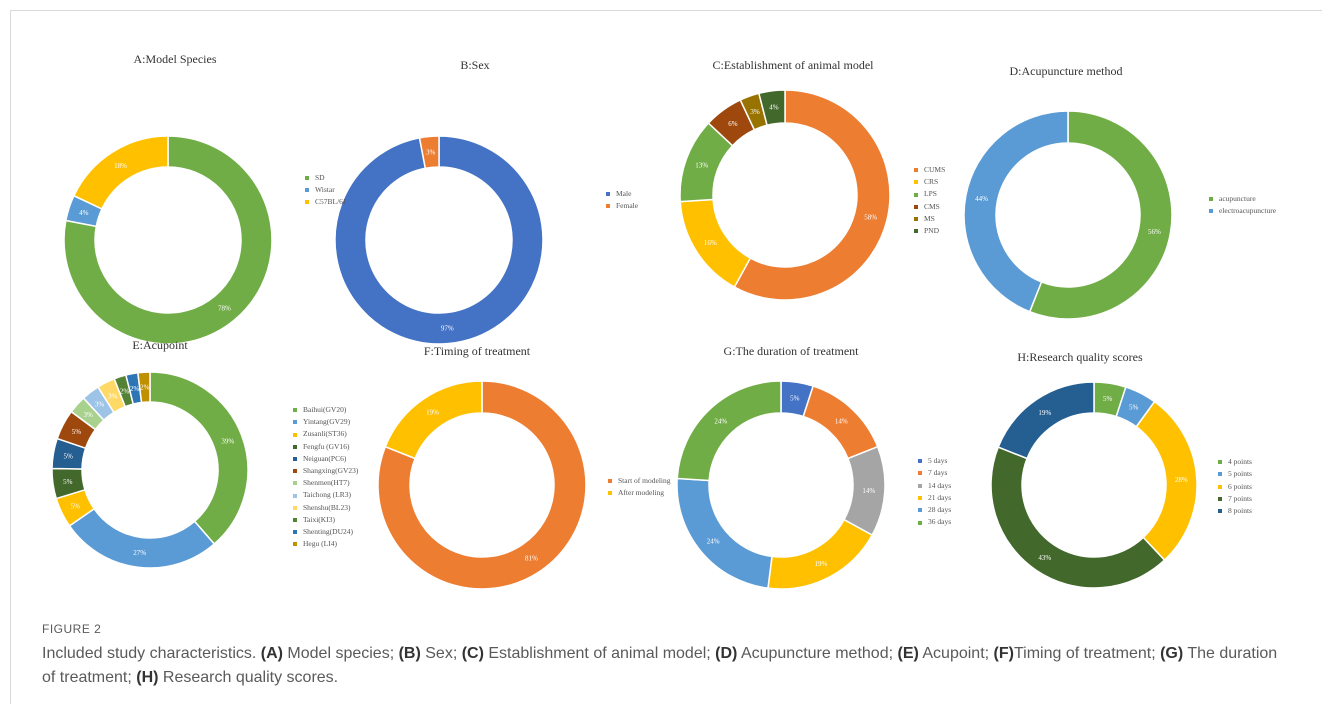 This screenshot has height=704, width=1322. What do you see at coordinates (409, 653) in the screenshot?
I see `caption-panel-ref: (B)` at bounding box center [409, 653].